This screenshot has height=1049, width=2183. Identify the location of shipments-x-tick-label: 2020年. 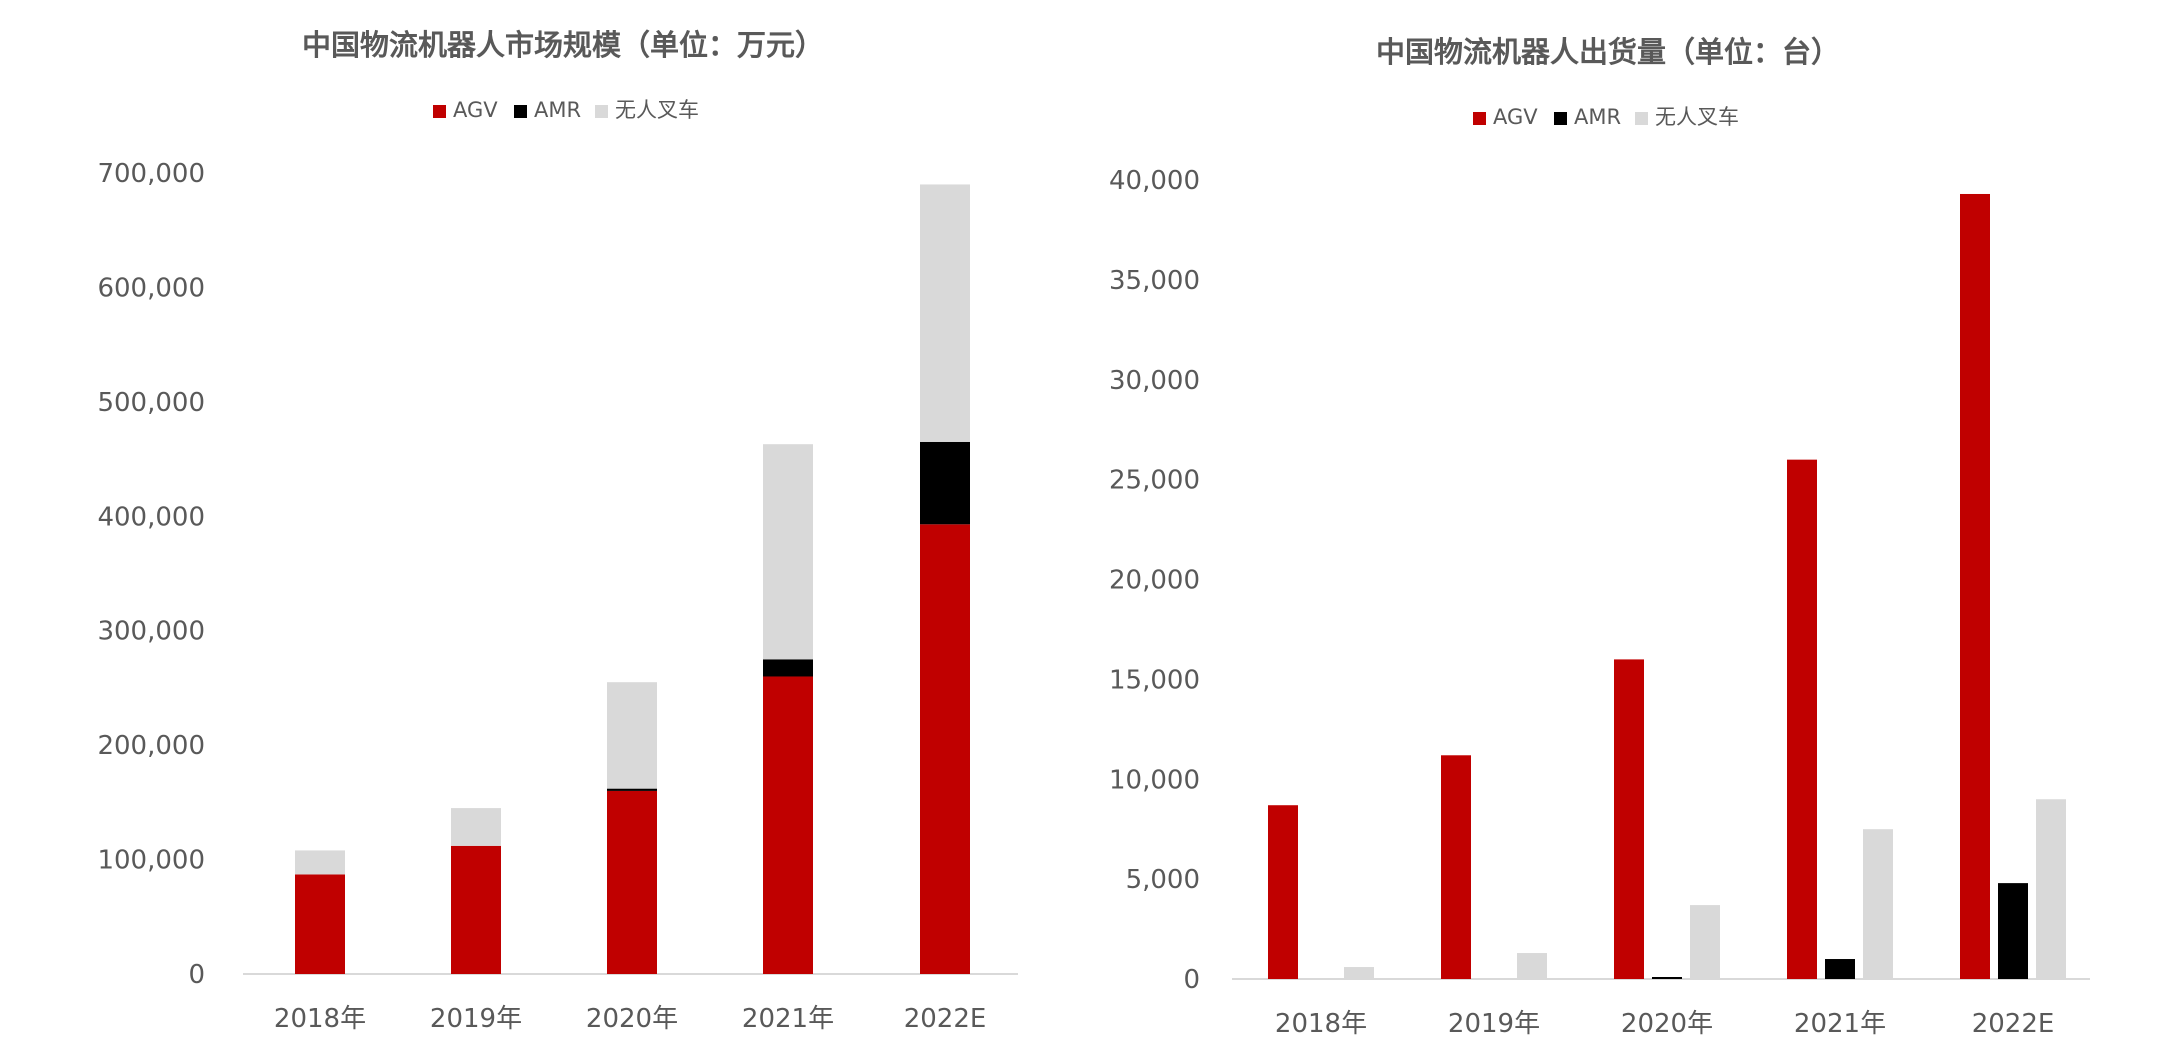
(1667, 1024).